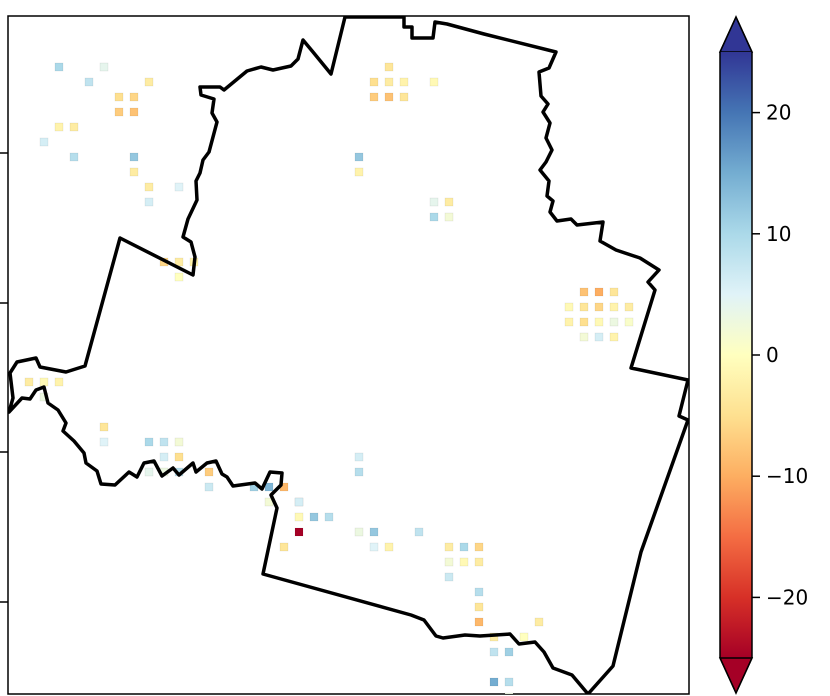 The width and height of the screenshot is (830, 696). Describe the element at coordinates (772, 355) in the screenshot. I see `colorbar-tick-label: 0` at that location.